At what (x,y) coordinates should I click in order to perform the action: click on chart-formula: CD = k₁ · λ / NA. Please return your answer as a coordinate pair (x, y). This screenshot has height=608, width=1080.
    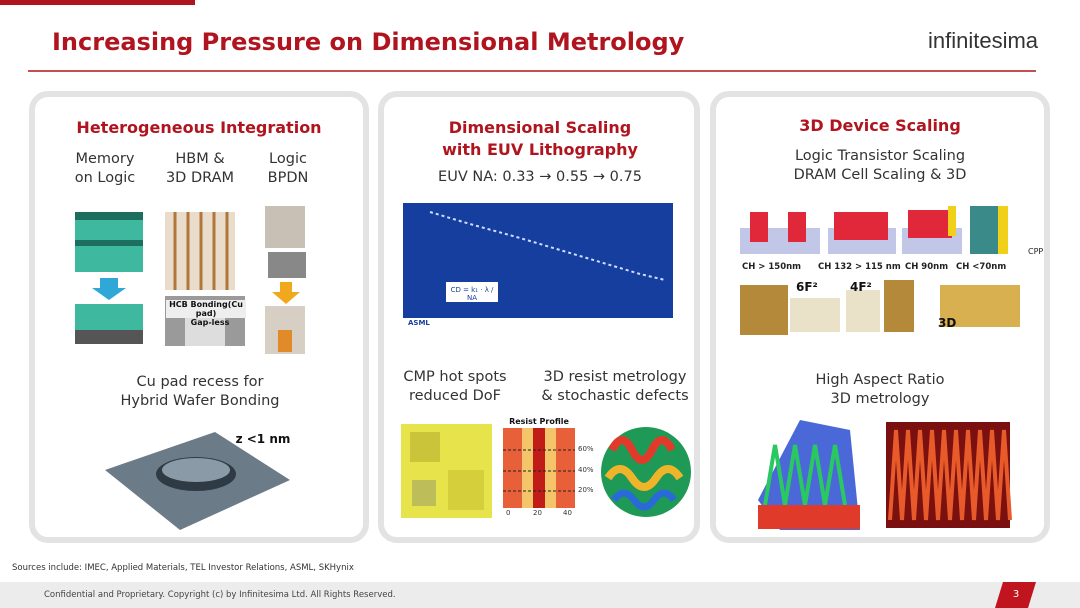
    Looking at the image, I should click on (472, 294).